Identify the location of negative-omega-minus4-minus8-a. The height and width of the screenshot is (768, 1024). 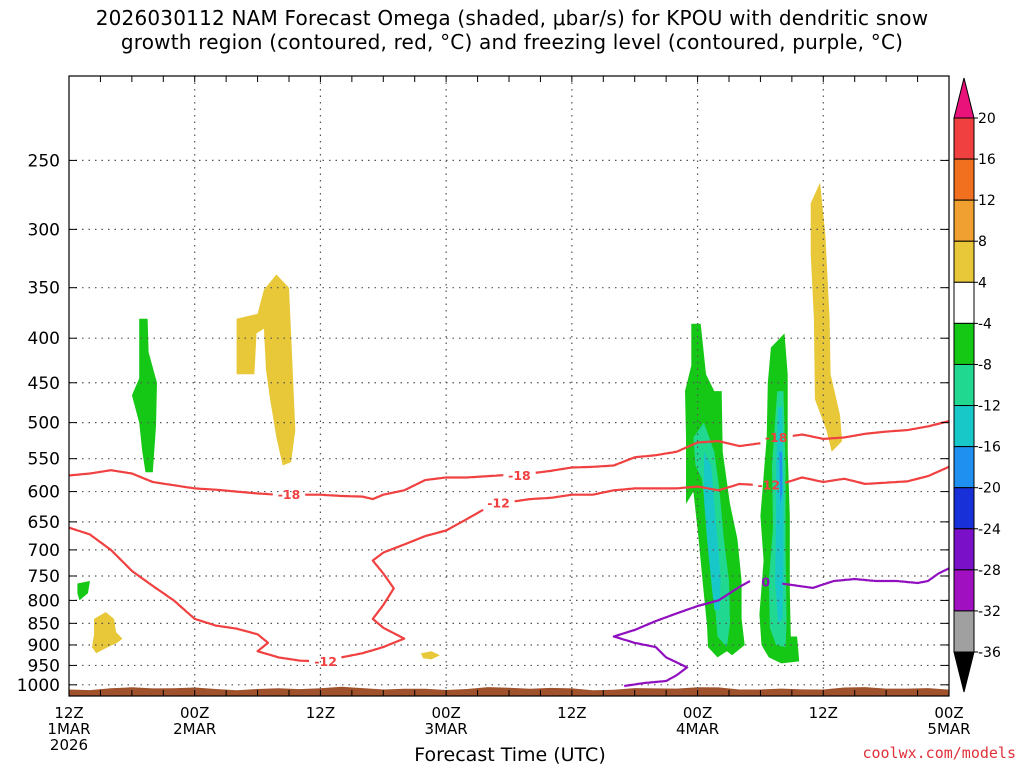
(144, 395).